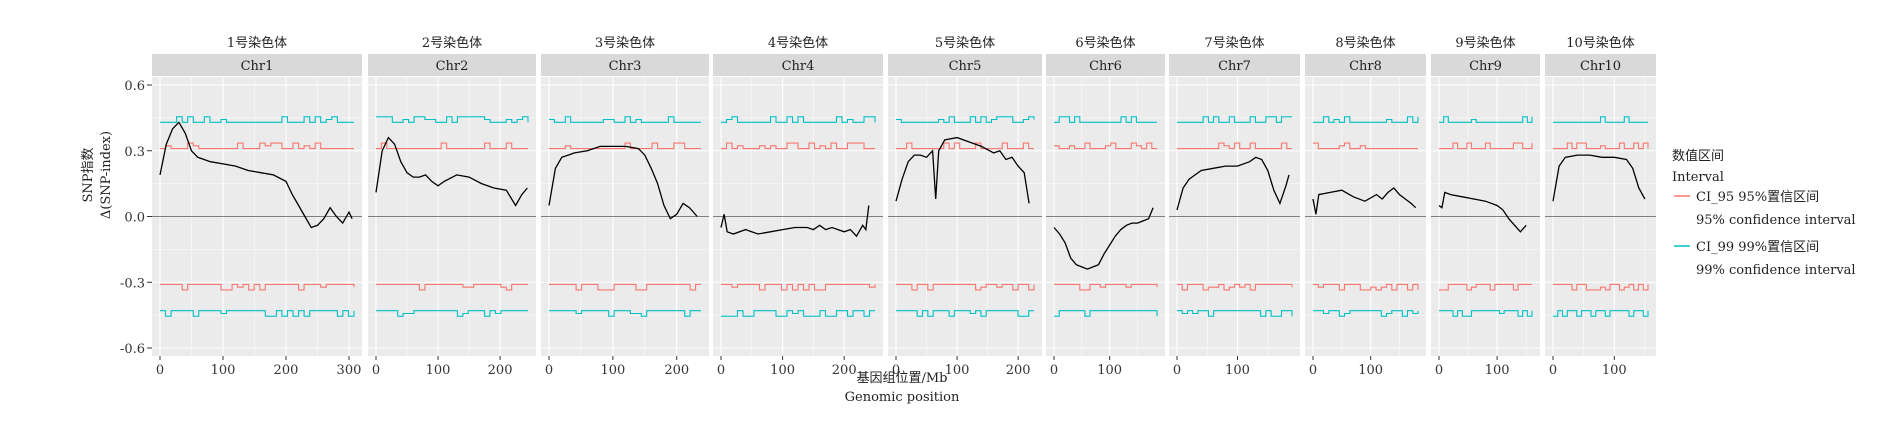 The image size is (1886, 421). Describe the element at coordinates (134, 152) in the screenshot. I see `y-tick-label: 0.3` at that location.